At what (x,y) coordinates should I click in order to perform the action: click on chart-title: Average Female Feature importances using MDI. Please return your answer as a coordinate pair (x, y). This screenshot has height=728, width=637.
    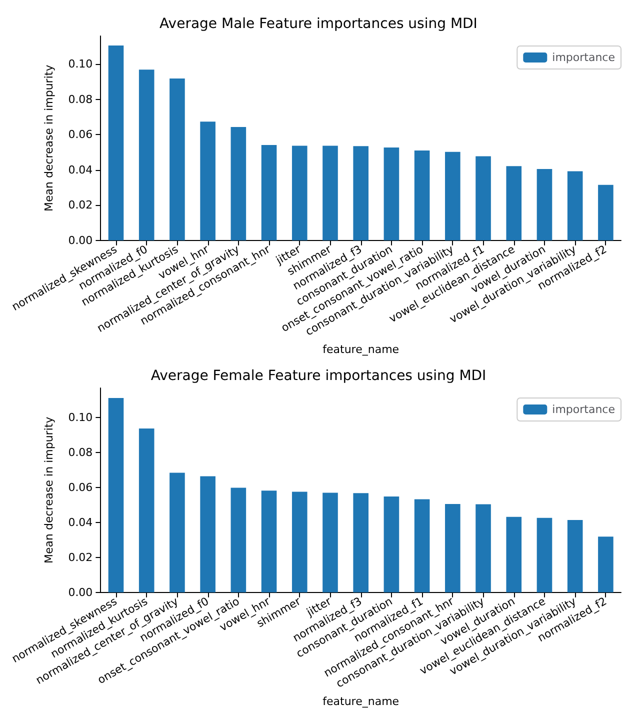
    Looking at the image, I should click on (318, 376).